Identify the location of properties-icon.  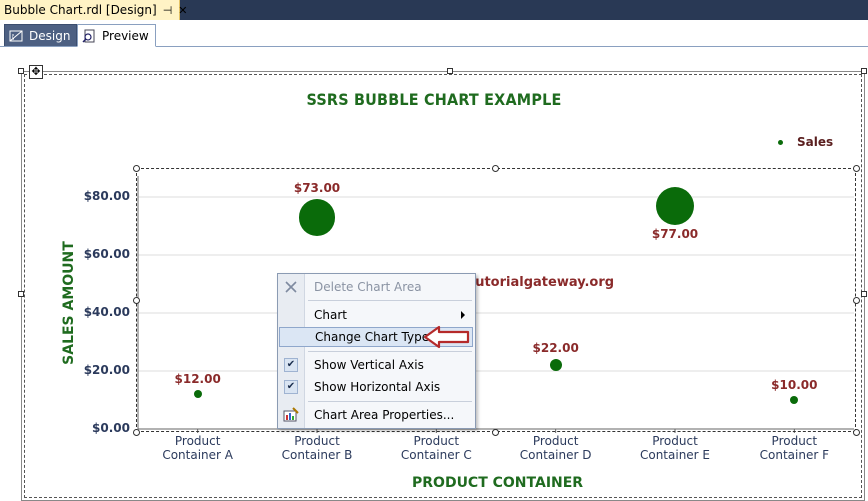
(291, 415).